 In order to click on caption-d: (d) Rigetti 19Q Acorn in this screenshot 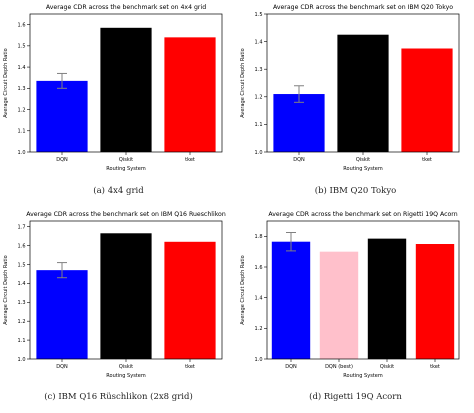, I will do `click(355, 397)`.